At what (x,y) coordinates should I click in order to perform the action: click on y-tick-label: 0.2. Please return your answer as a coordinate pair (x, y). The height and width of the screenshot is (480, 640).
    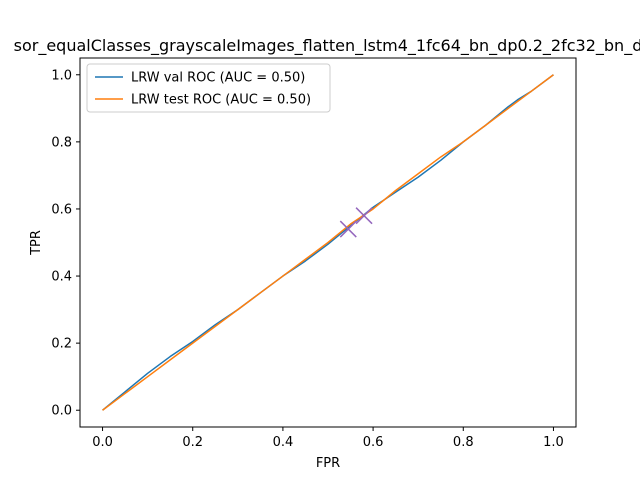
    Looking at the image, I should click on (61, 344).